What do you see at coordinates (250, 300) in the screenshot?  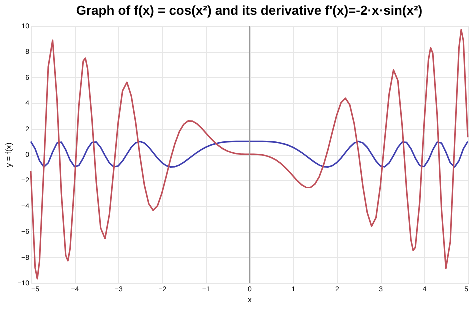 I see `x-axis-title: x` at bounding box center [250, 300].